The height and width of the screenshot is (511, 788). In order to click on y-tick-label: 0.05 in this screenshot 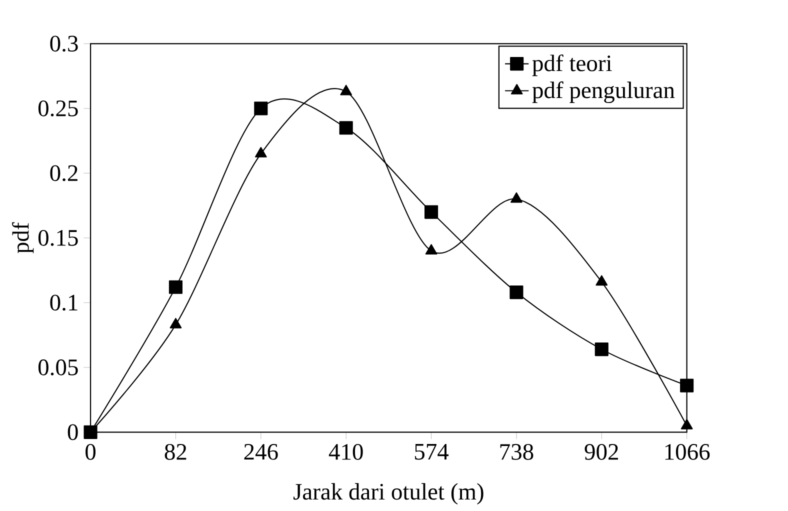, I will do `click(58, 367)`.